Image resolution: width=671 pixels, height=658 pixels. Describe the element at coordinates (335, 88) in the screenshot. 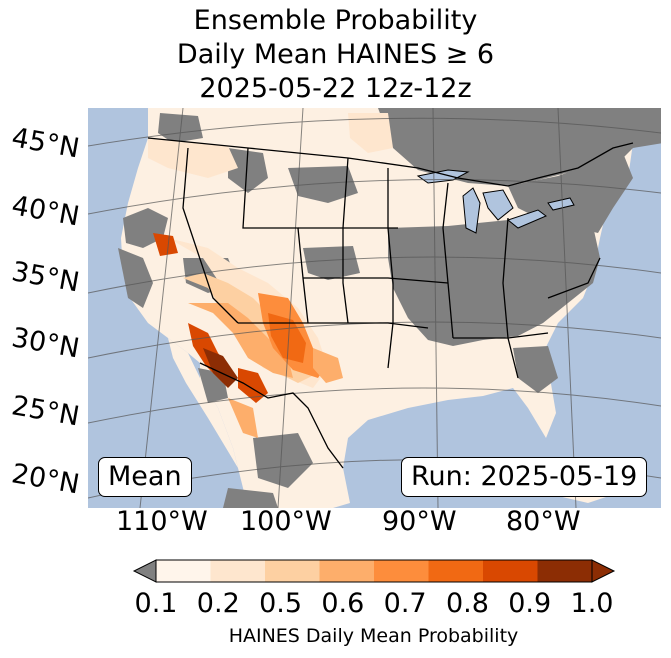

I see `title-line-3: 2025-05-22 12z-12z` at that location.